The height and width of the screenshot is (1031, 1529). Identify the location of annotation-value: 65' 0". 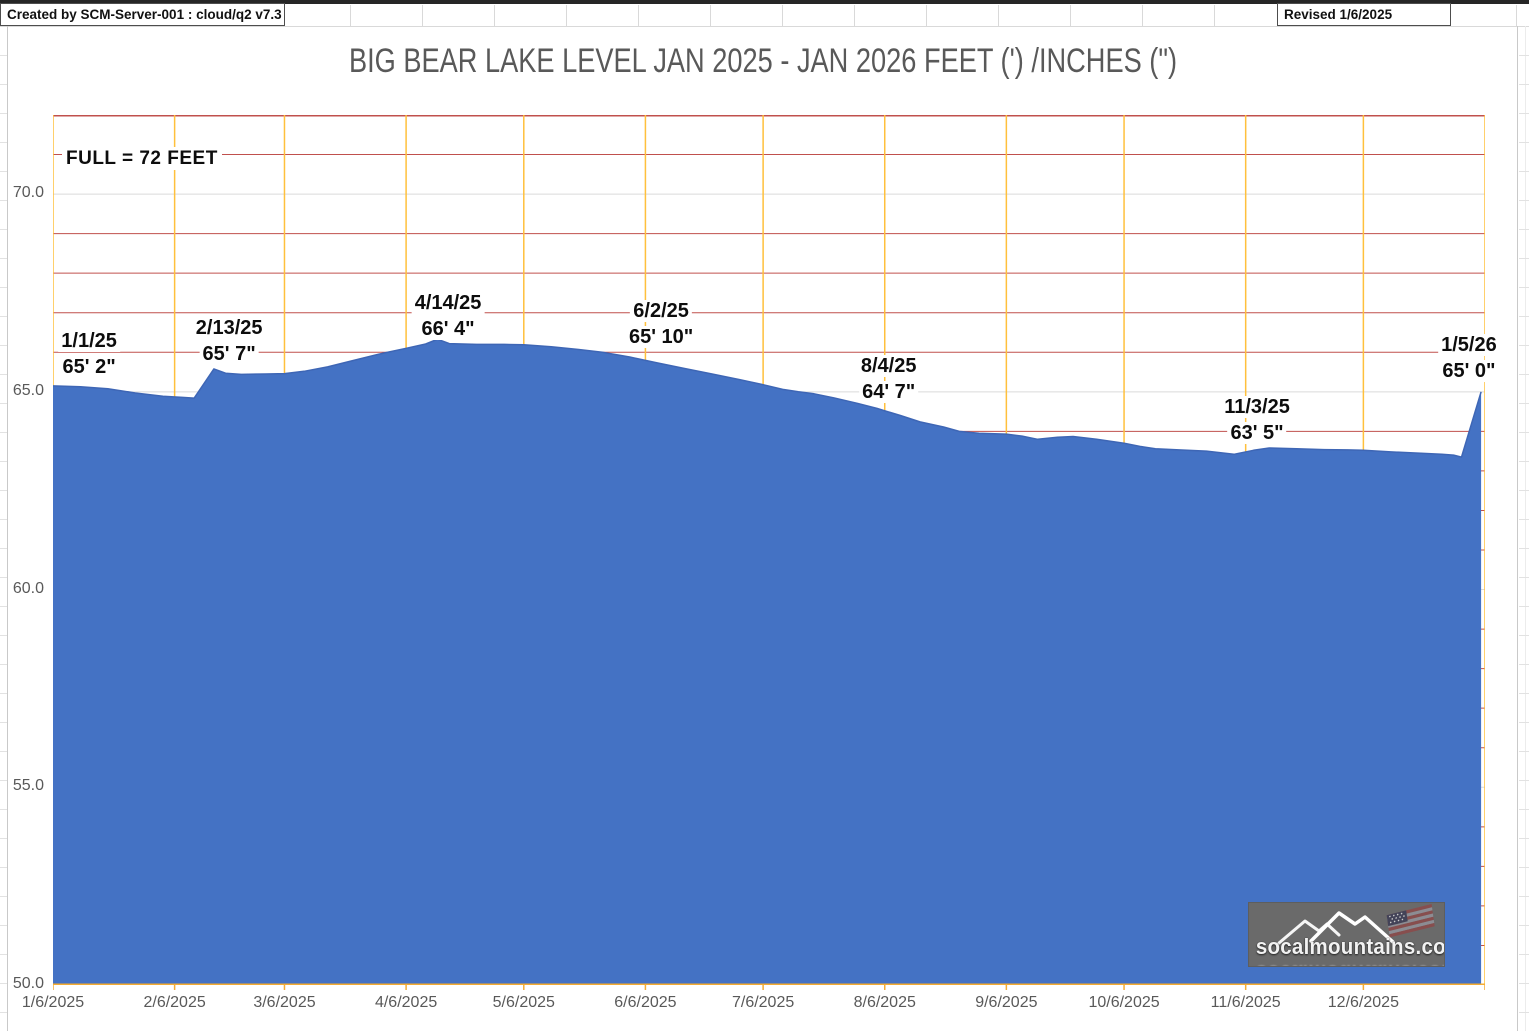
(1469, 371).